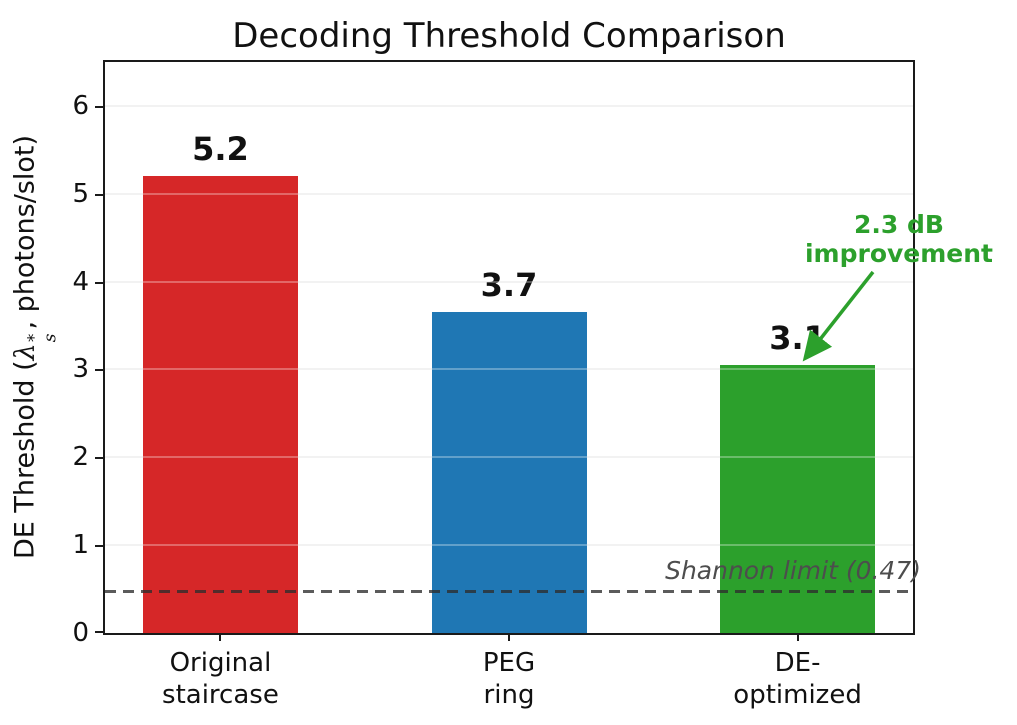 The width and height of the screenshot is (1017, 725). Describe the element at coordinates (798, 499) in the screenshot. I see `bar-de-optimized` at that location.